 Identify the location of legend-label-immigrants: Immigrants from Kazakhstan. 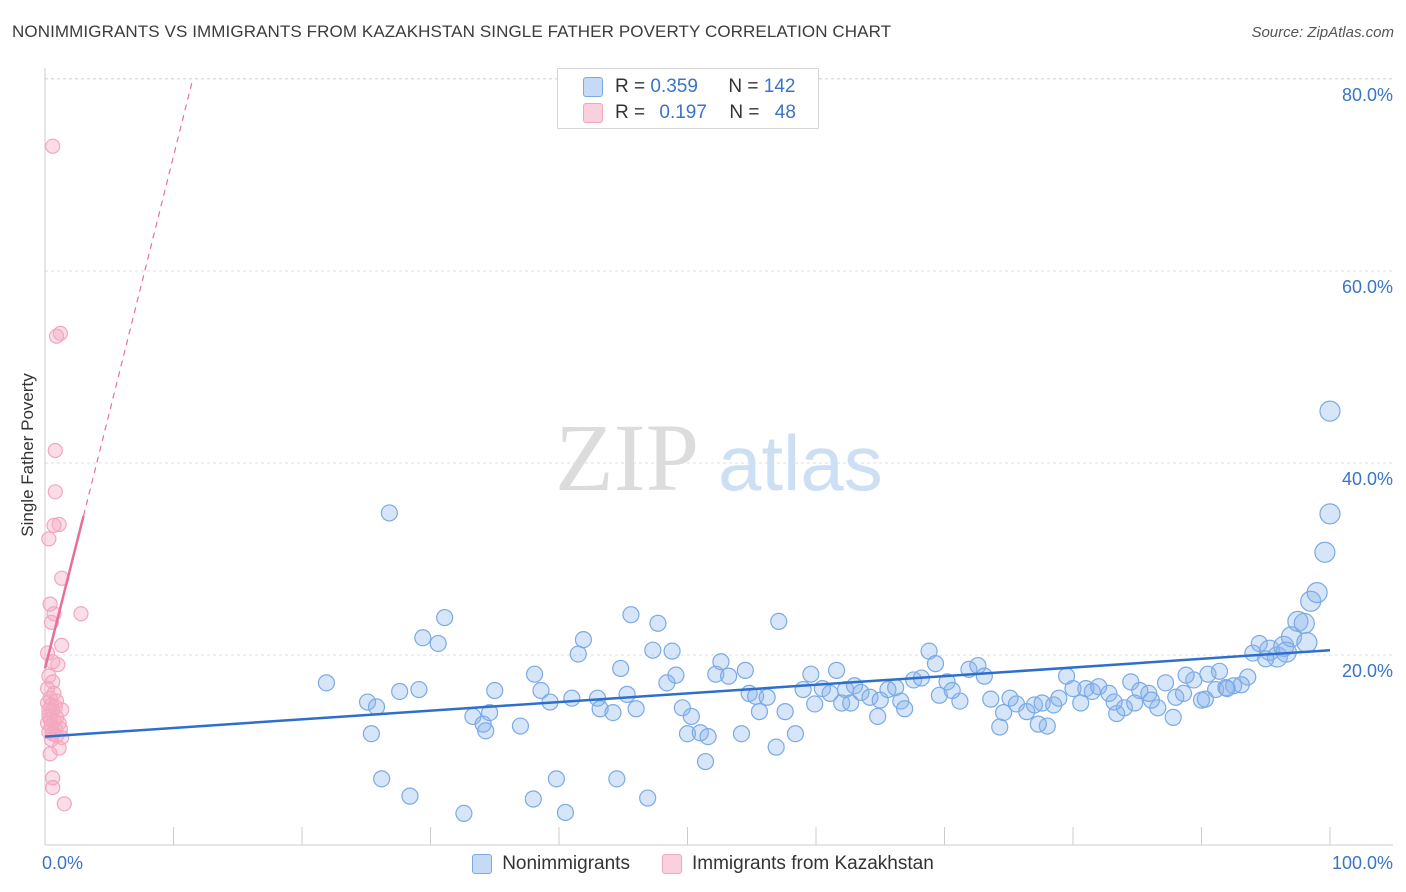
(812, 863).